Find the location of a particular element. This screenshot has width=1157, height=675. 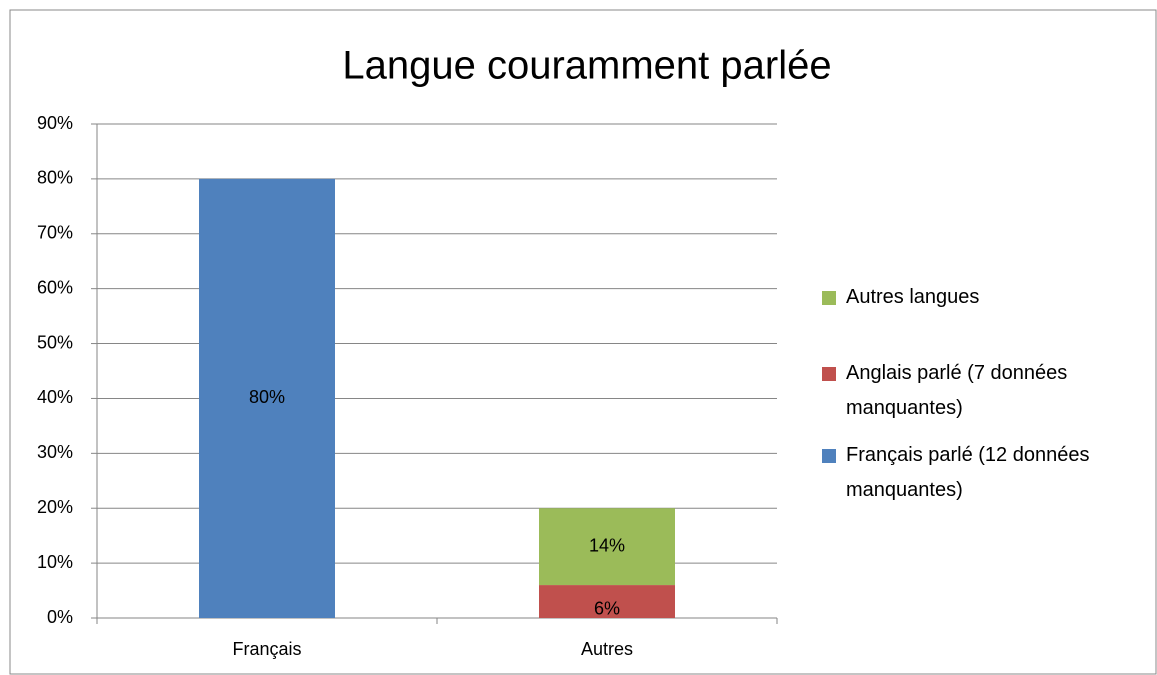

y-tick-label: 90% is located at coordinates (55, 123).